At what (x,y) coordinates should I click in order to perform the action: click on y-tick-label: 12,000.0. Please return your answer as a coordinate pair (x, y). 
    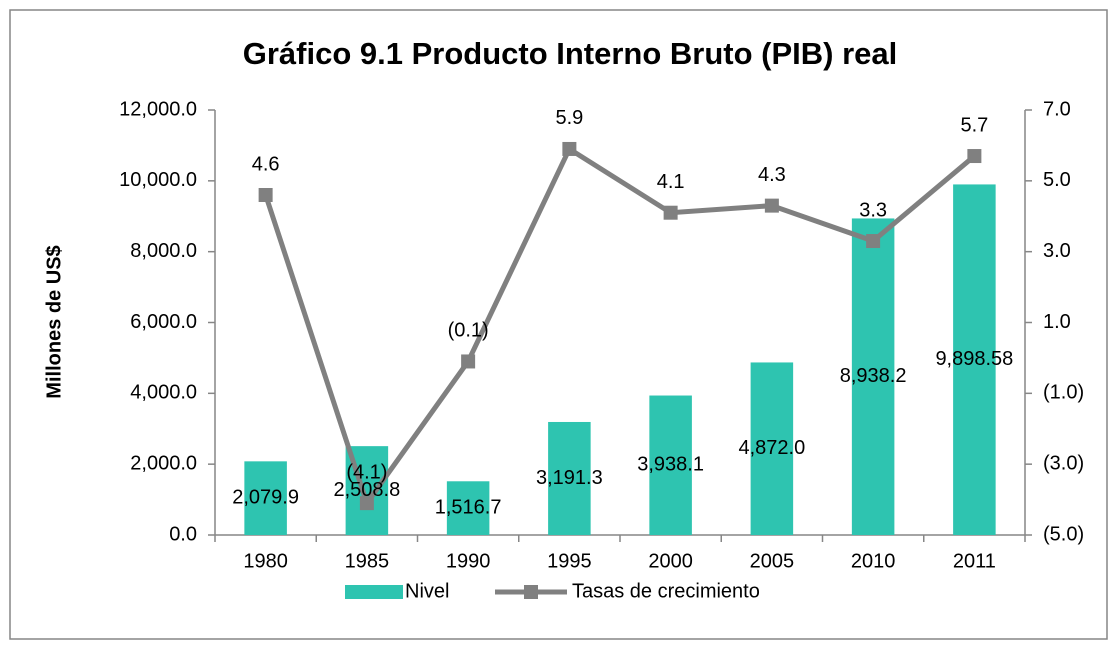
    Looking at the image, I should click on (158, 109).